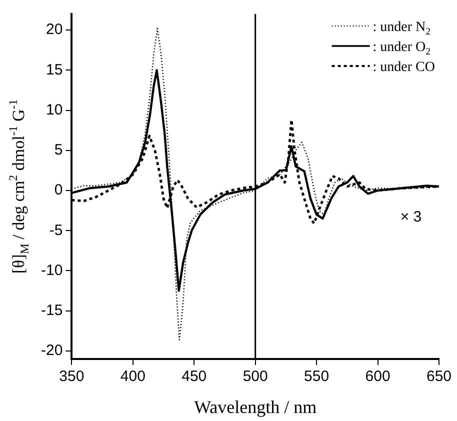 This screenshot has width=457, height=421. What do you see at coordinates (58, 190) in the screenshot?
I see `y-tick-label: 0` at bounding box center [58, 190].